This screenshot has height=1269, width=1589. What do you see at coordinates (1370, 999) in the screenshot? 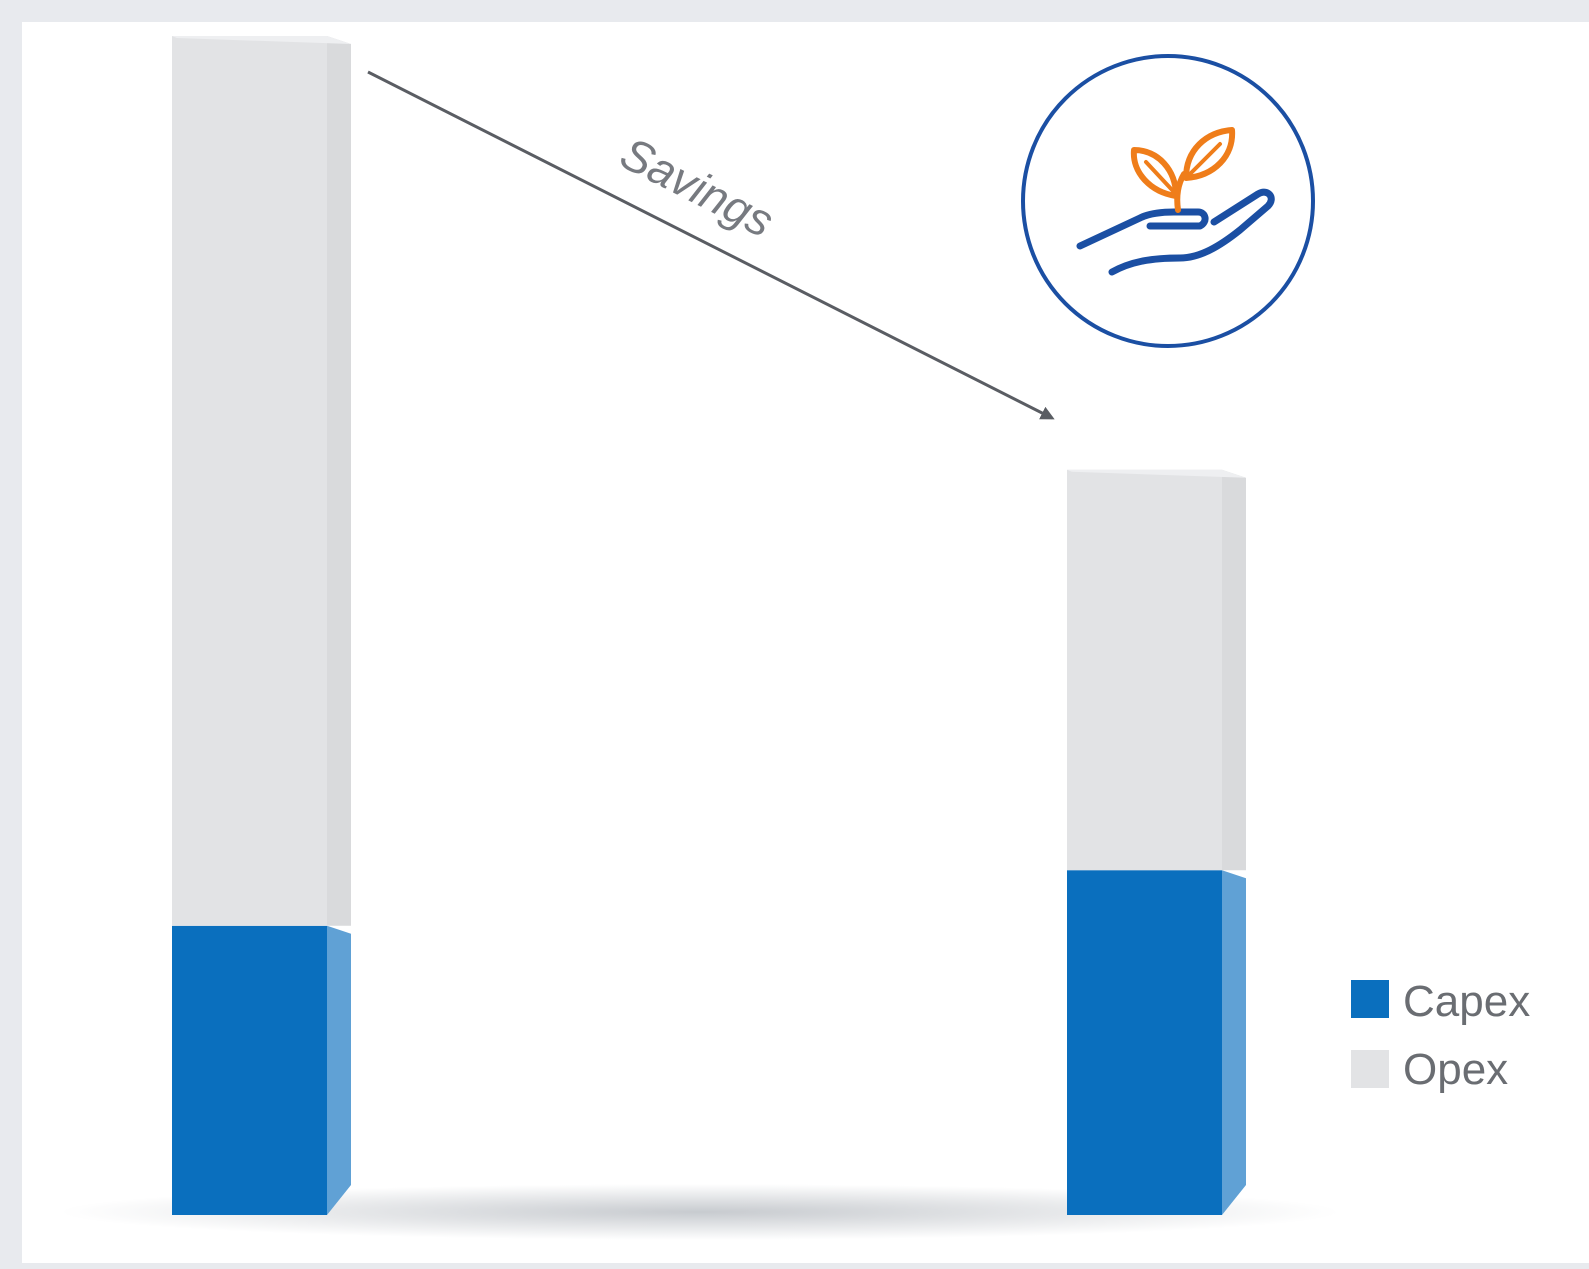
I see `legend-swatch-capex` at bounding box center [1370, 999].